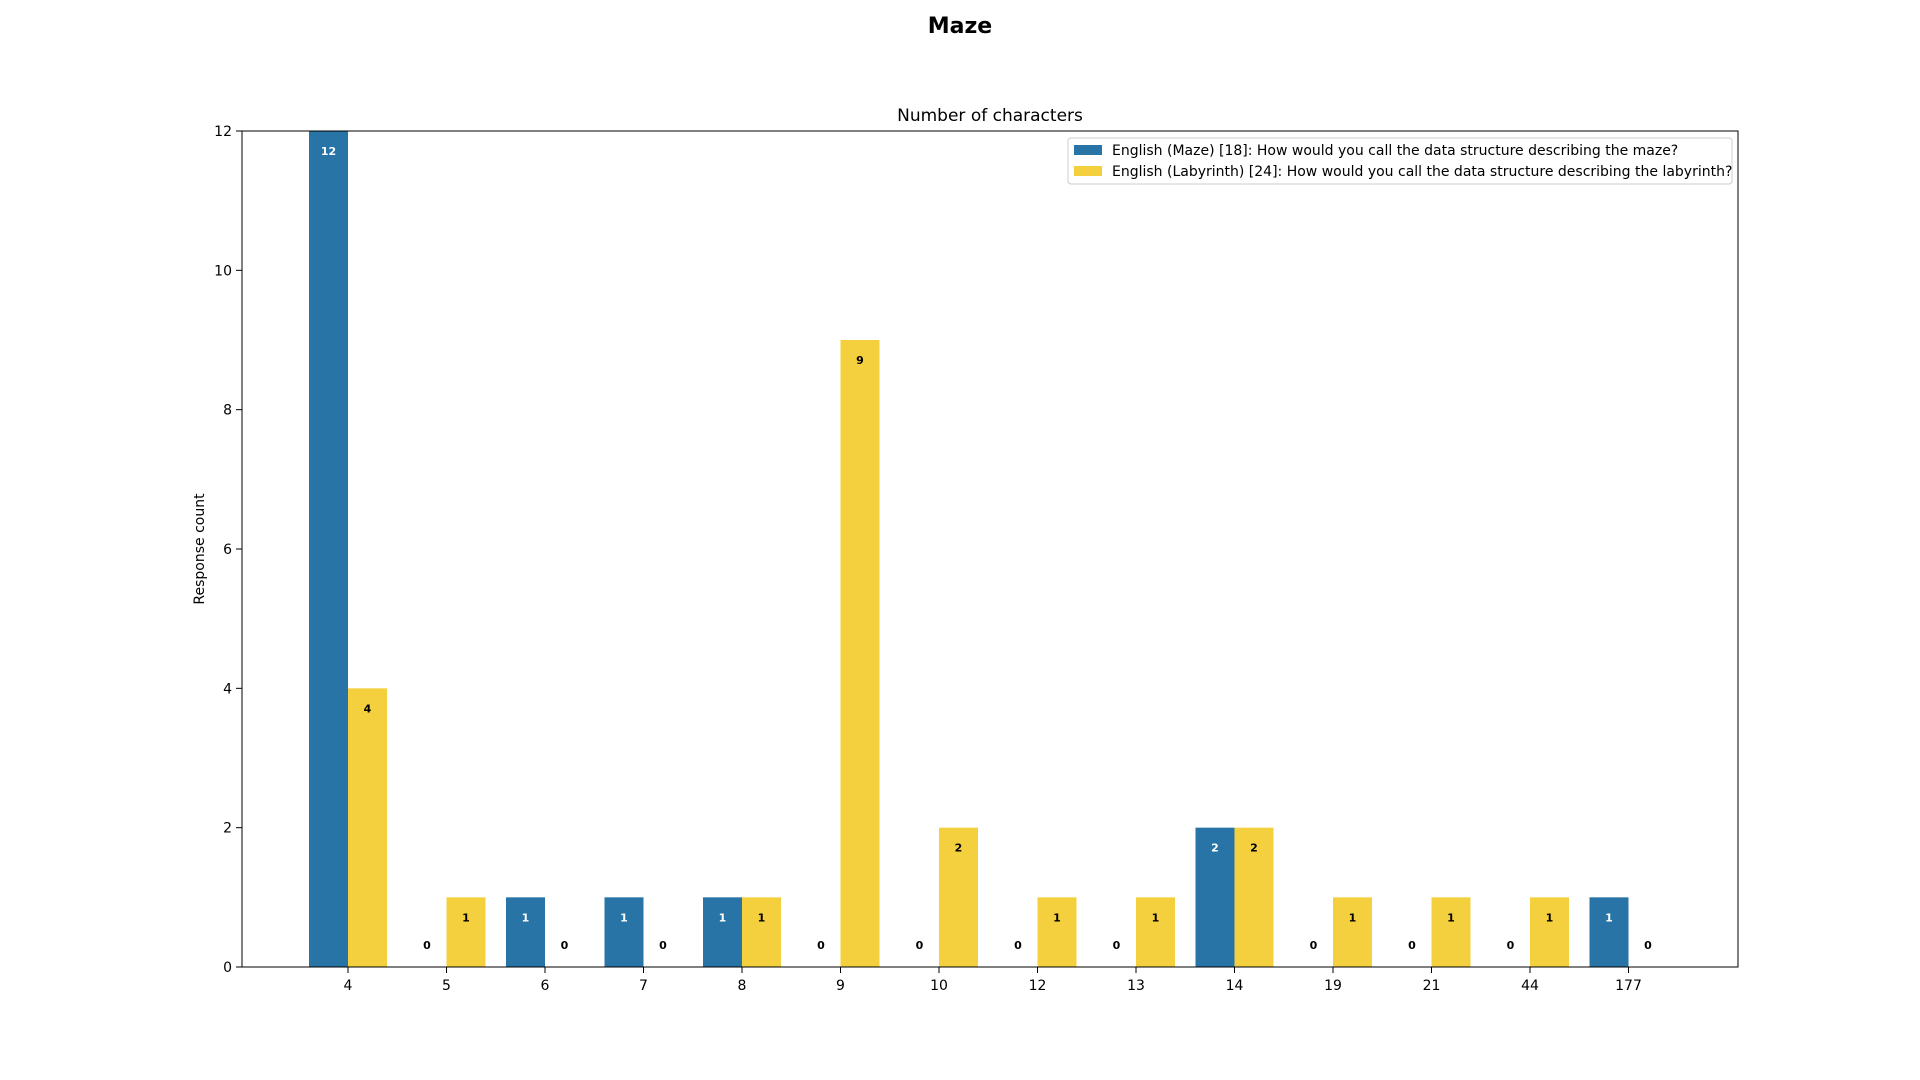 Image resolution: width=1920 pixels, height=1080 pixels. What do you see at coordinates (762, 917) in the screenshot?
I see `bar-label-s1-8: 1` at bounding box center [762, 917].